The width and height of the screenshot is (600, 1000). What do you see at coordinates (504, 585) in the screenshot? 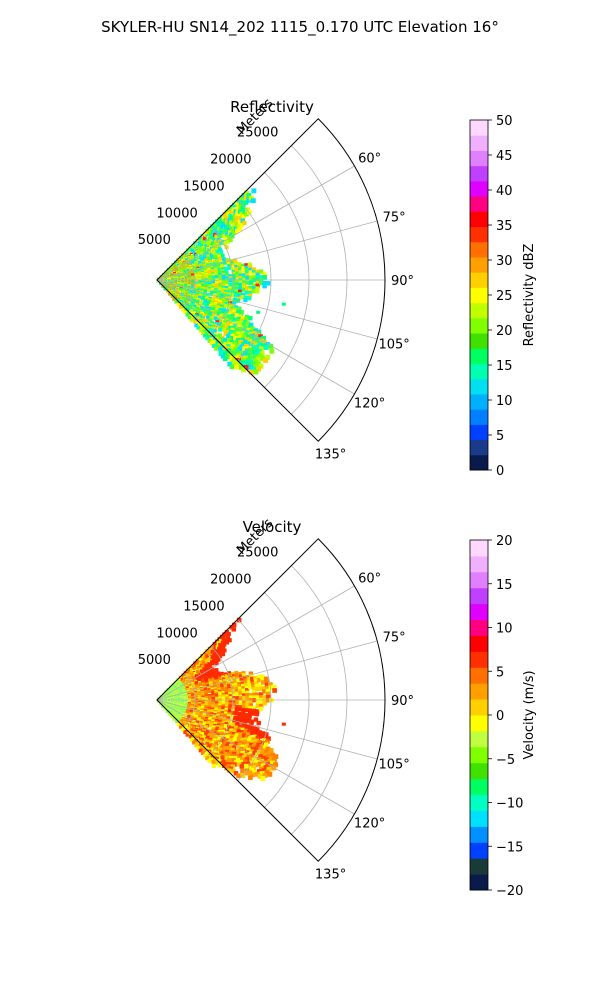
I see `colorbar-tick-label: 15` at bounding box center [504, 585].